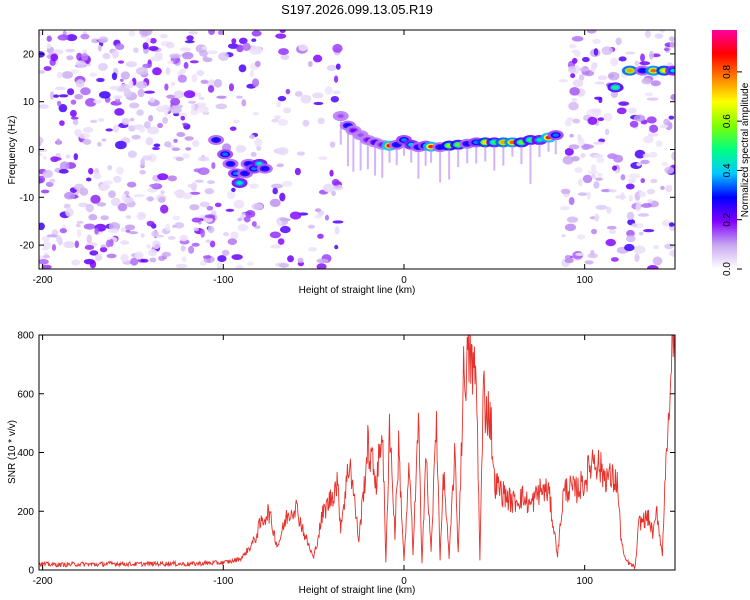 The height and width of the screenshot is (600, 750). Describe the element at coordinates (25, 394) in the screenshot. I see `snr-y-tick-label: 600` at that location.